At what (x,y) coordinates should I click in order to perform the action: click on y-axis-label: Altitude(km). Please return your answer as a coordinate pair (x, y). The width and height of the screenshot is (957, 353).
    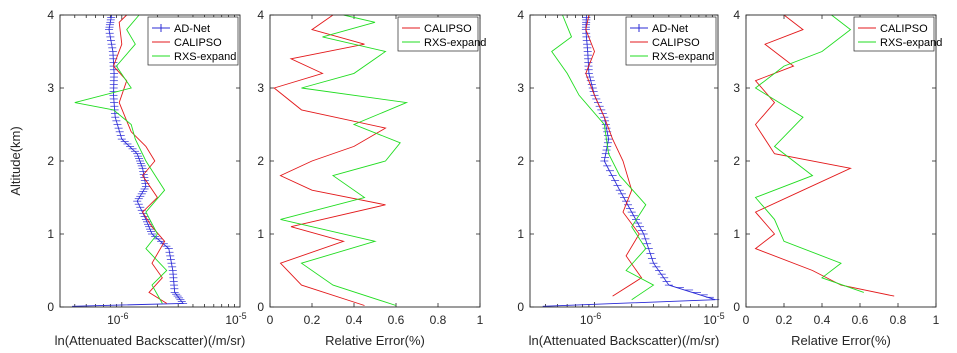
    Looking at the image, I should click on (15, 160).